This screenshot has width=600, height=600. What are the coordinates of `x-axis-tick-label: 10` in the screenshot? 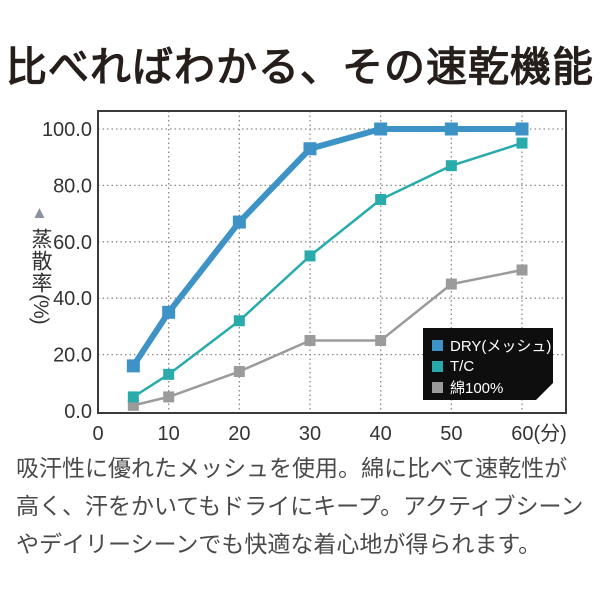 It's located at (169, 434).